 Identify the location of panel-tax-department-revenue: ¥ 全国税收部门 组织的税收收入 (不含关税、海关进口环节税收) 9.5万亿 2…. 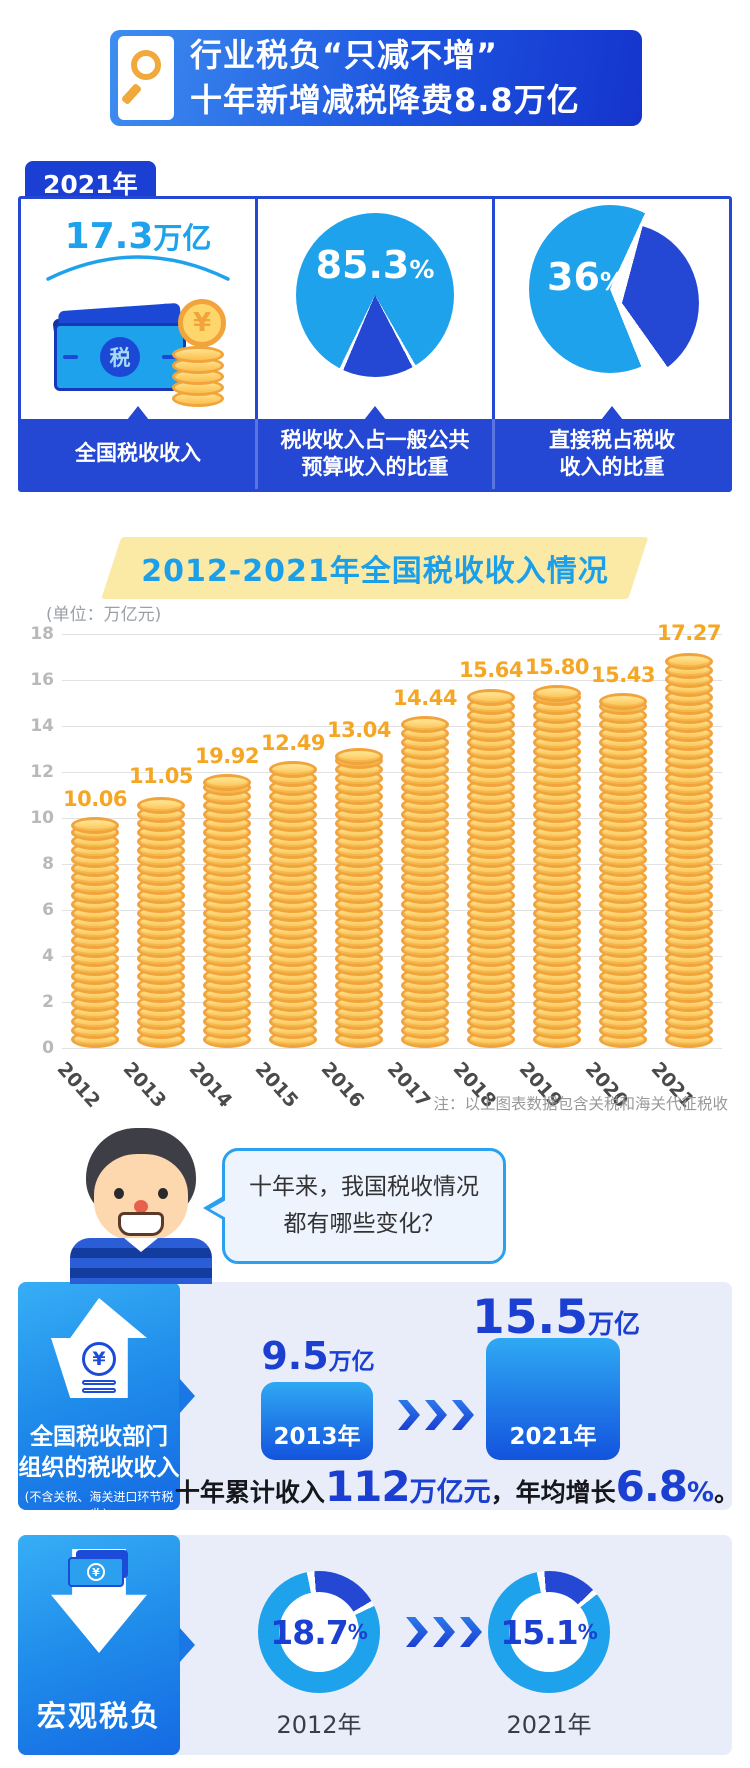
(379, 1401).